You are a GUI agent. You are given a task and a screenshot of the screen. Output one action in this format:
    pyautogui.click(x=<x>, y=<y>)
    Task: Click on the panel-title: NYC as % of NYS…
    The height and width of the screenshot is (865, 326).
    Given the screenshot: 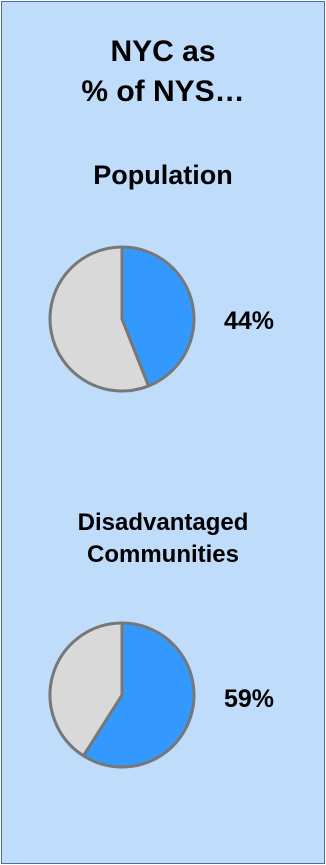 What is the action you would take?
    pyautogui.click(x=163, y=72)
    